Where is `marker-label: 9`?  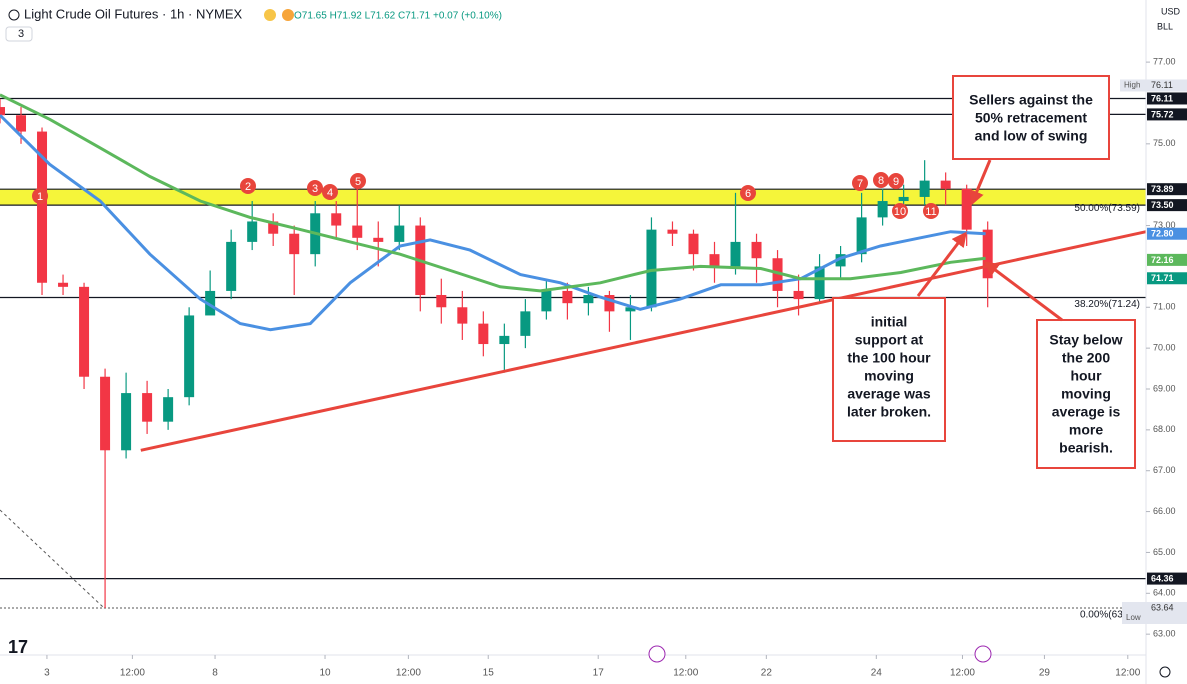 marker-label: 9 is located at coordinates (896, 182).